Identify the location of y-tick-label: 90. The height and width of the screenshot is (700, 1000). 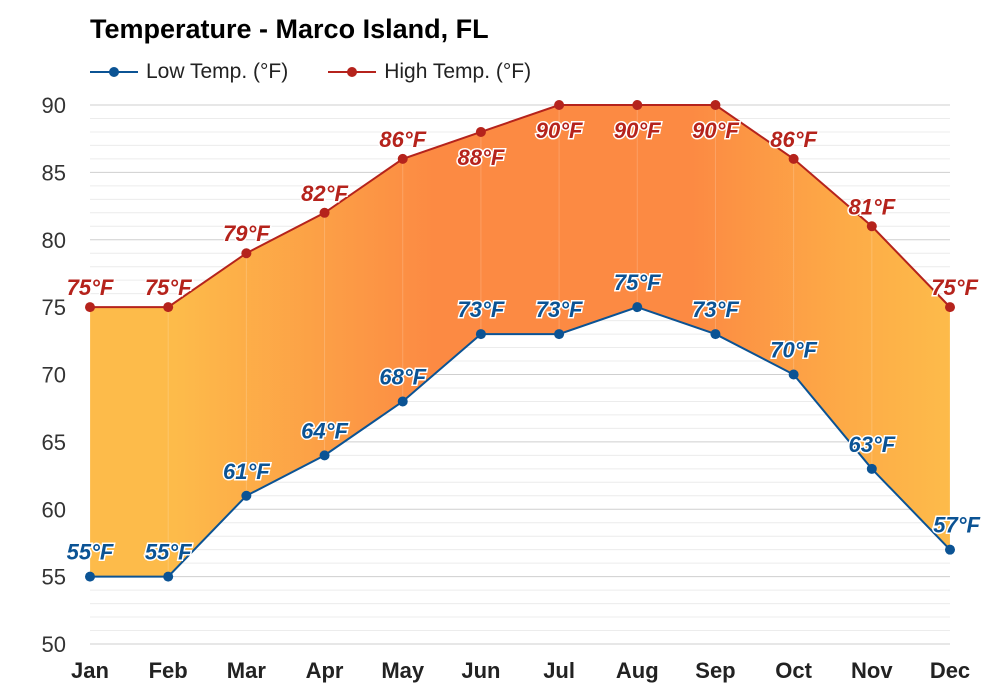
(54, 105).